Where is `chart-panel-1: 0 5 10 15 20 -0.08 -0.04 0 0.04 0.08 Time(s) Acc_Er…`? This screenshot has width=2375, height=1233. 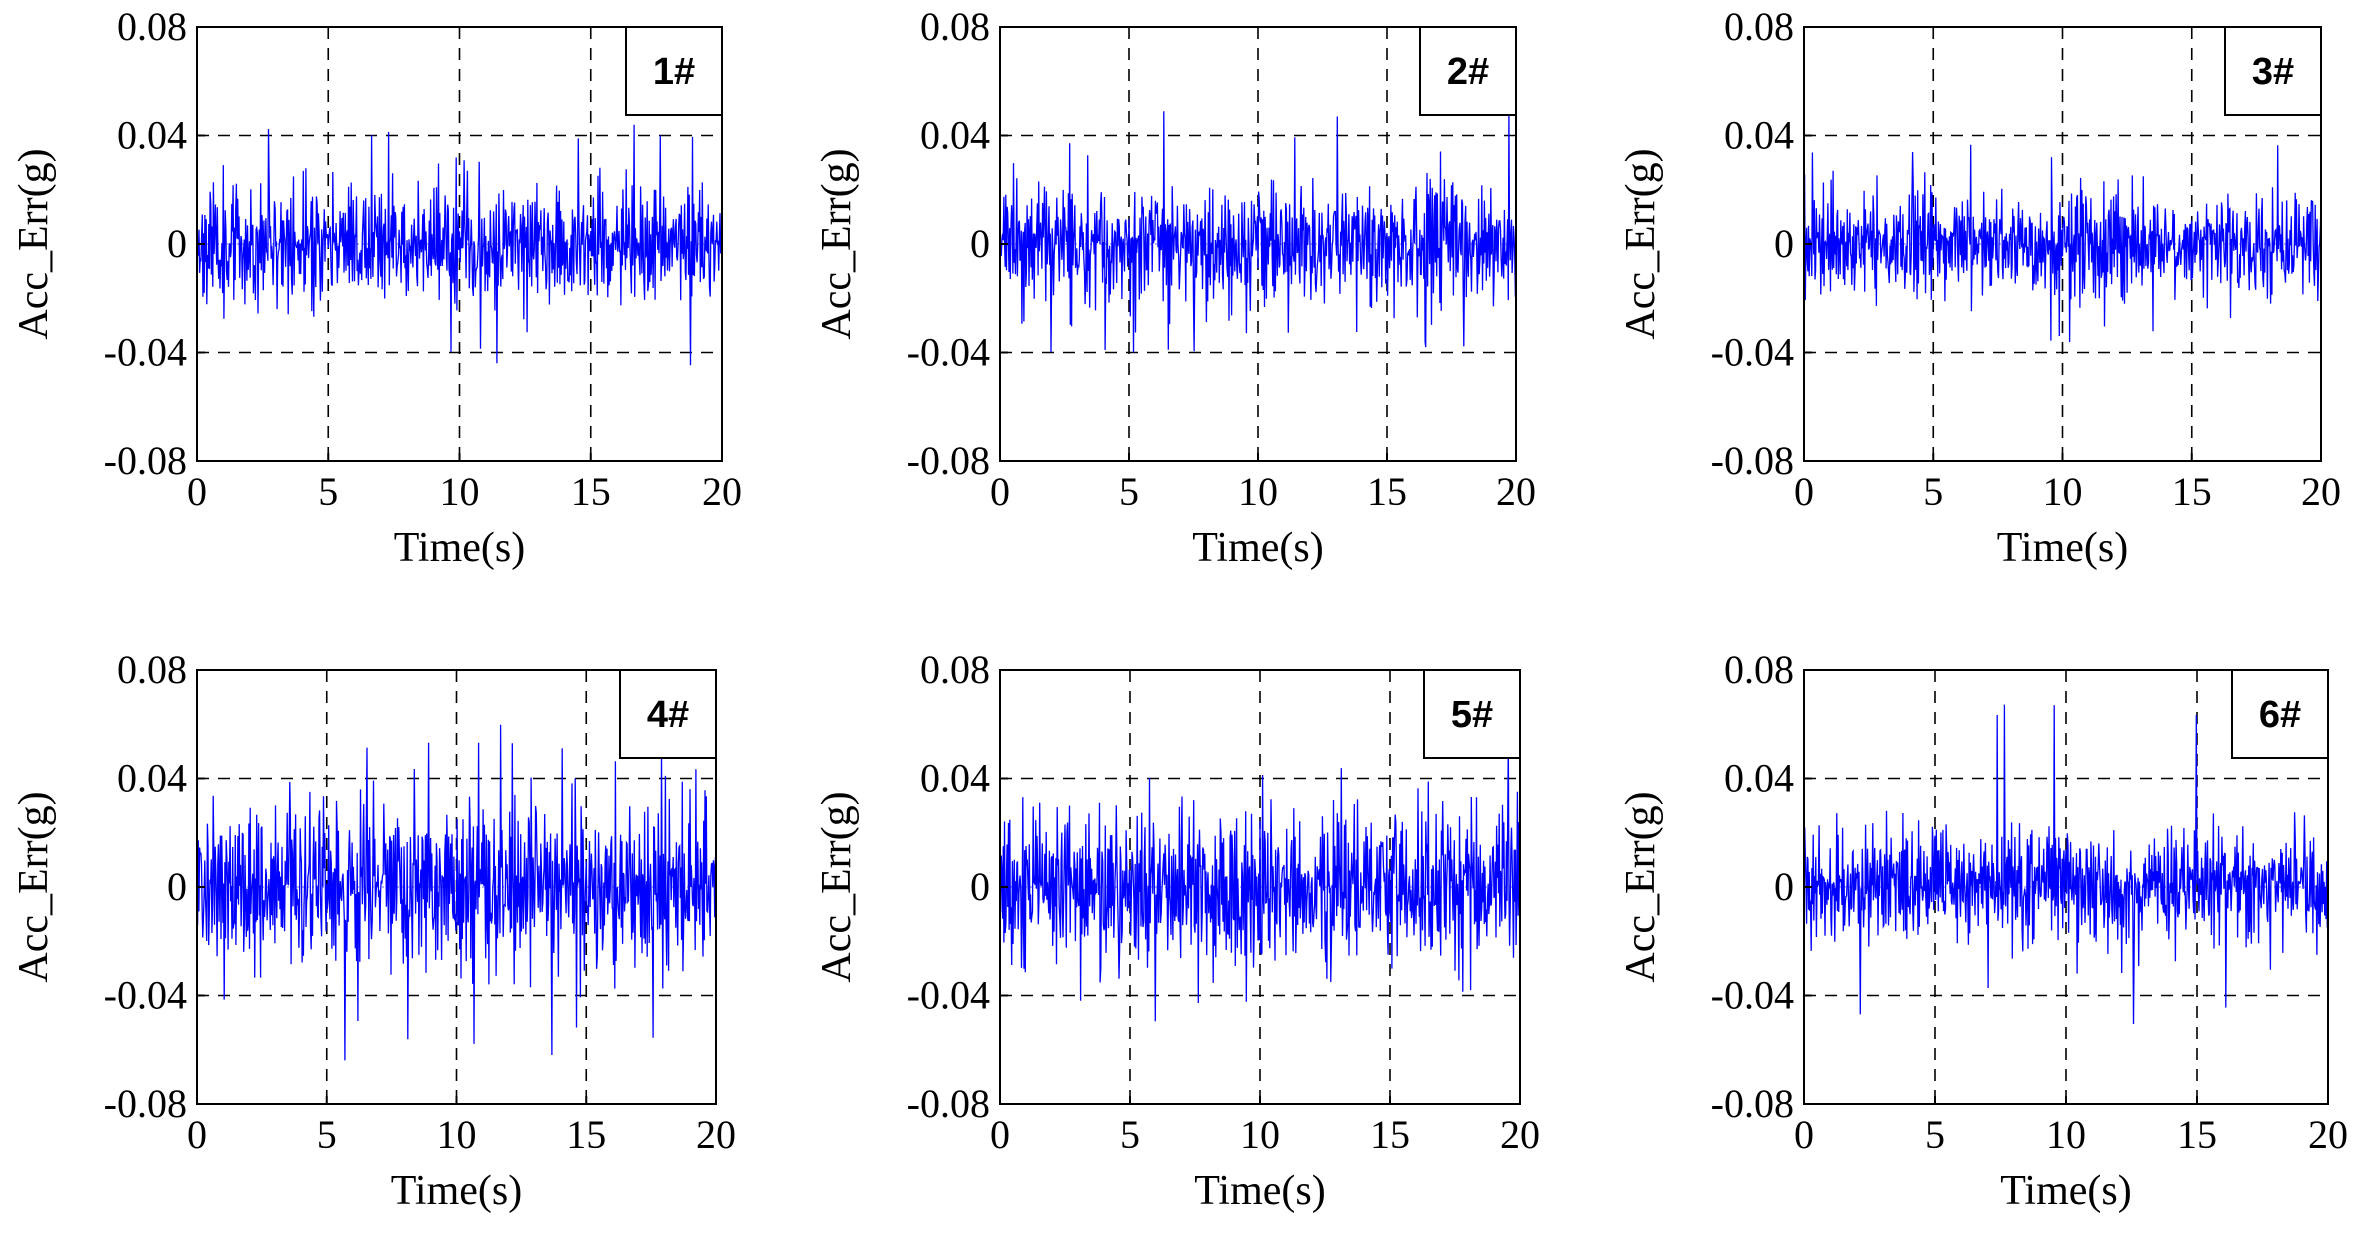
chart-panel-1: 0 5 10 15 20 -0.08 -0.04 0 0.04 0.08 Time(s) Acc_Er… is located at coordinates (376, 287).